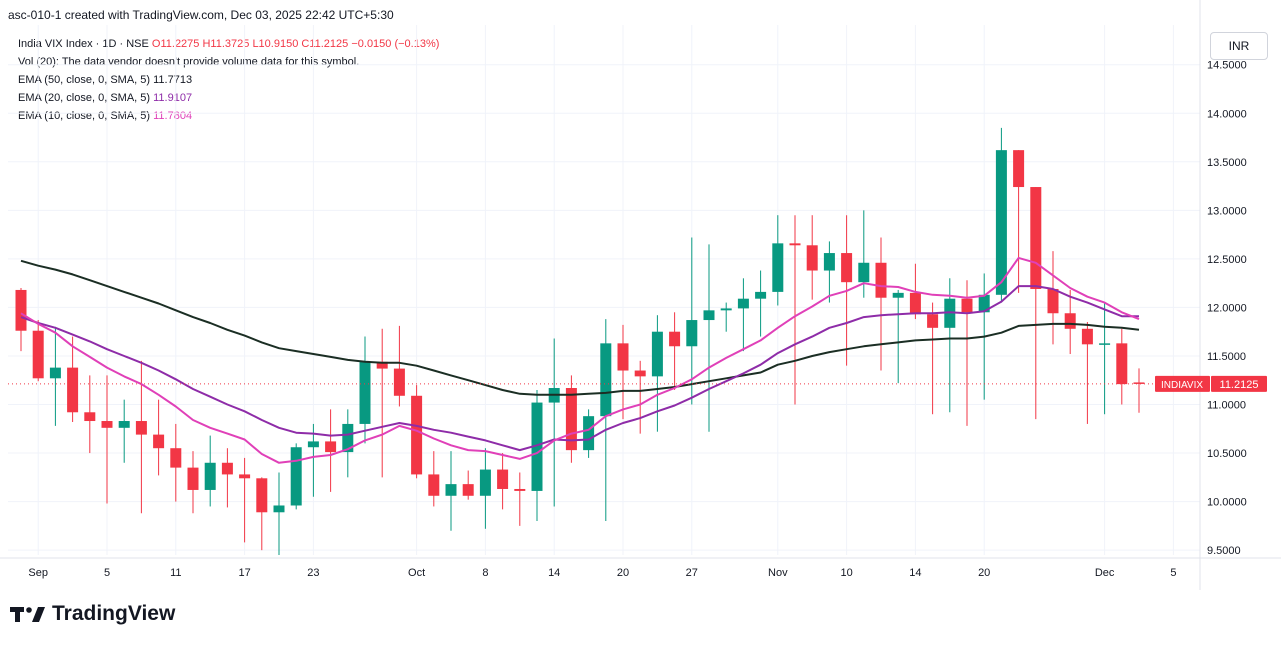 Image resolution: width=1281 pixels, height=646 pixels. What do you see at coordinates (1226, 357) in the screenshot?
I see `y-tick-label: 11.5000` at bounding box center [1226, 357].